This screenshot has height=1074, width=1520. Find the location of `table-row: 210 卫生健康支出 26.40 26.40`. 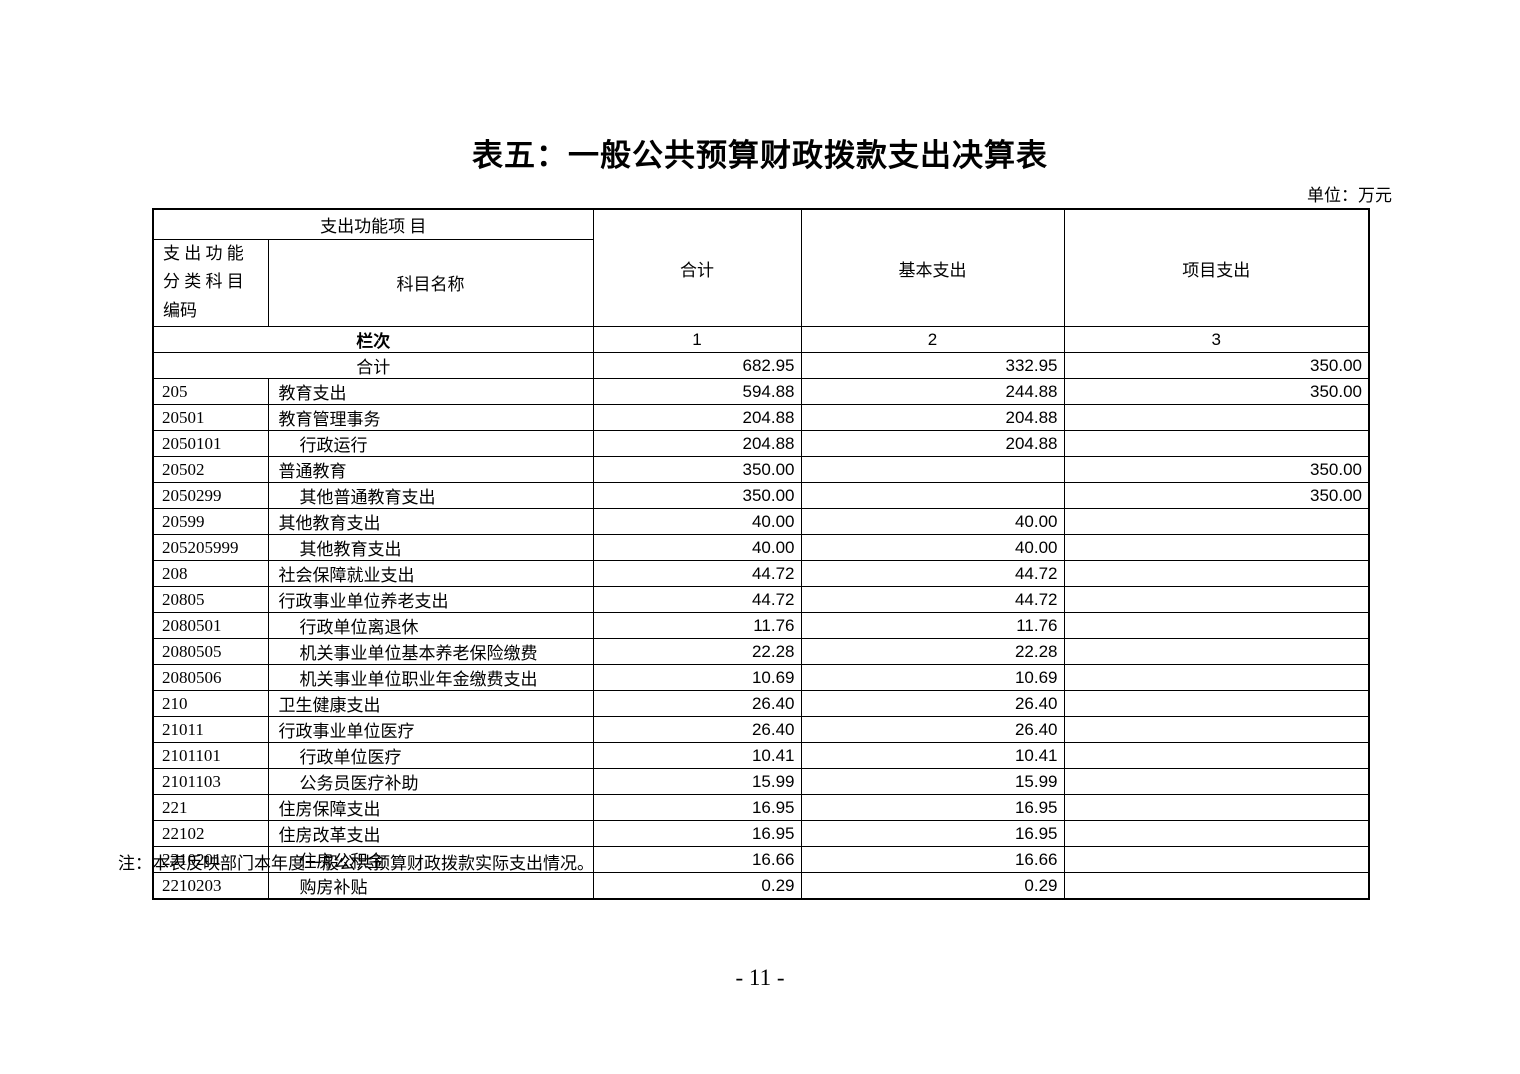

table-row: 210 卫生健康支出 26.40 26.40 is located at coordinates (761, 704).